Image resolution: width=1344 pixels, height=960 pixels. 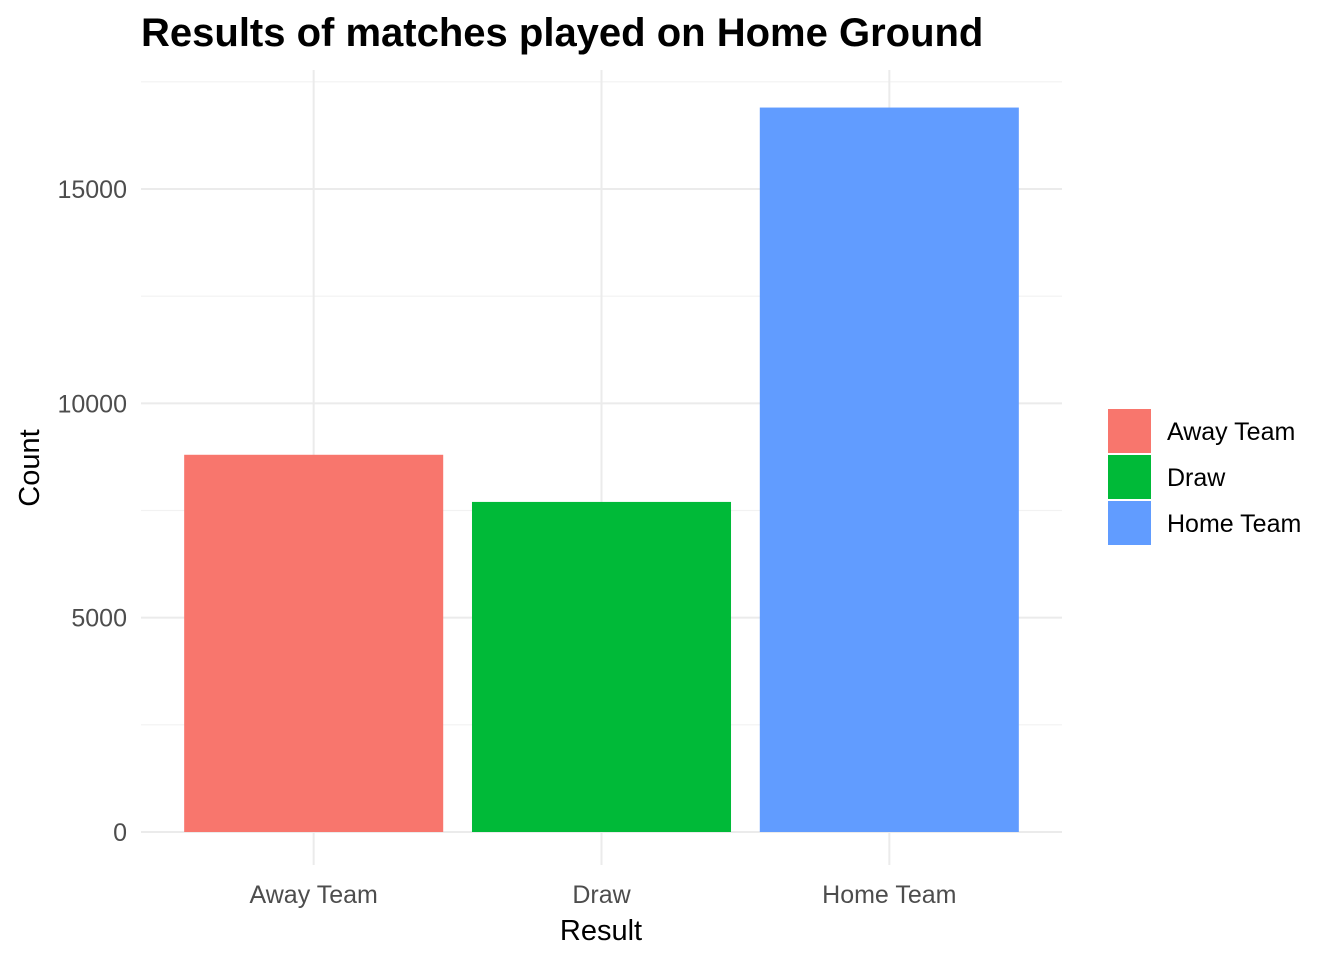 I want to click on x-axis-ticks: Away Team Draw Home Team, so click(x=603, y=895).